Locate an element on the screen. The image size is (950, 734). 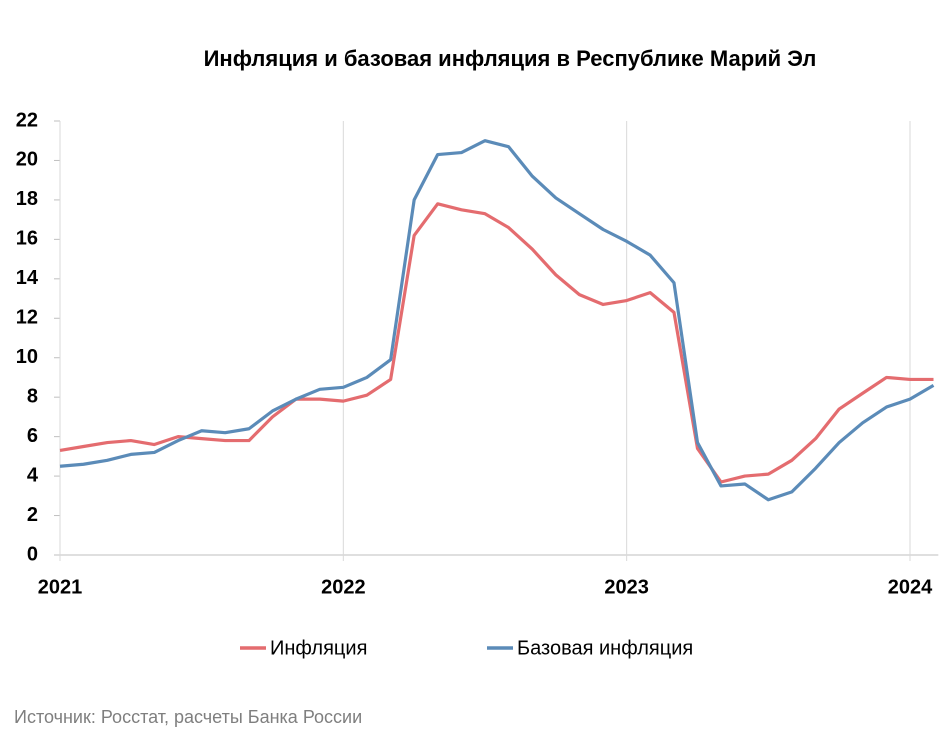
y-tick-label: 16 is located at coordinates (27, 239).